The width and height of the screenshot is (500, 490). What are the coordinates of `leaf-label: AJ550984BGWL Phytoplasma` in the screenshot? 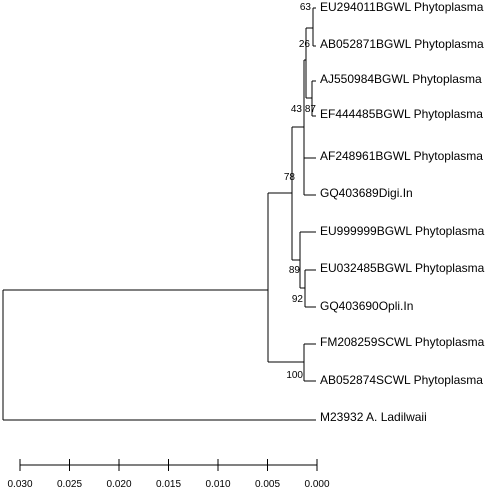 It's located at (401, 79).